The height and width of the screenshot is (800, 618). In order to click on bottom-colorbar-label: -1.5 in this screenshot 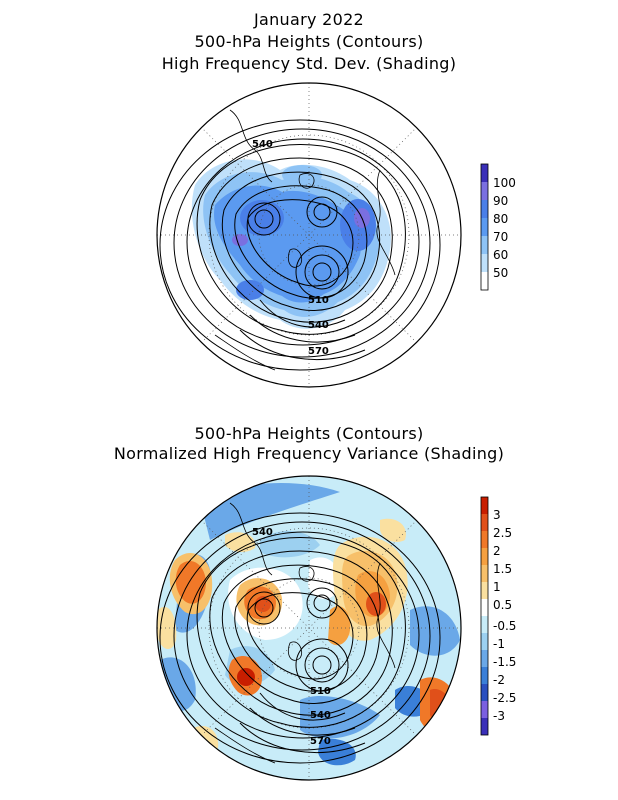, I will do `click(504, 662)`.